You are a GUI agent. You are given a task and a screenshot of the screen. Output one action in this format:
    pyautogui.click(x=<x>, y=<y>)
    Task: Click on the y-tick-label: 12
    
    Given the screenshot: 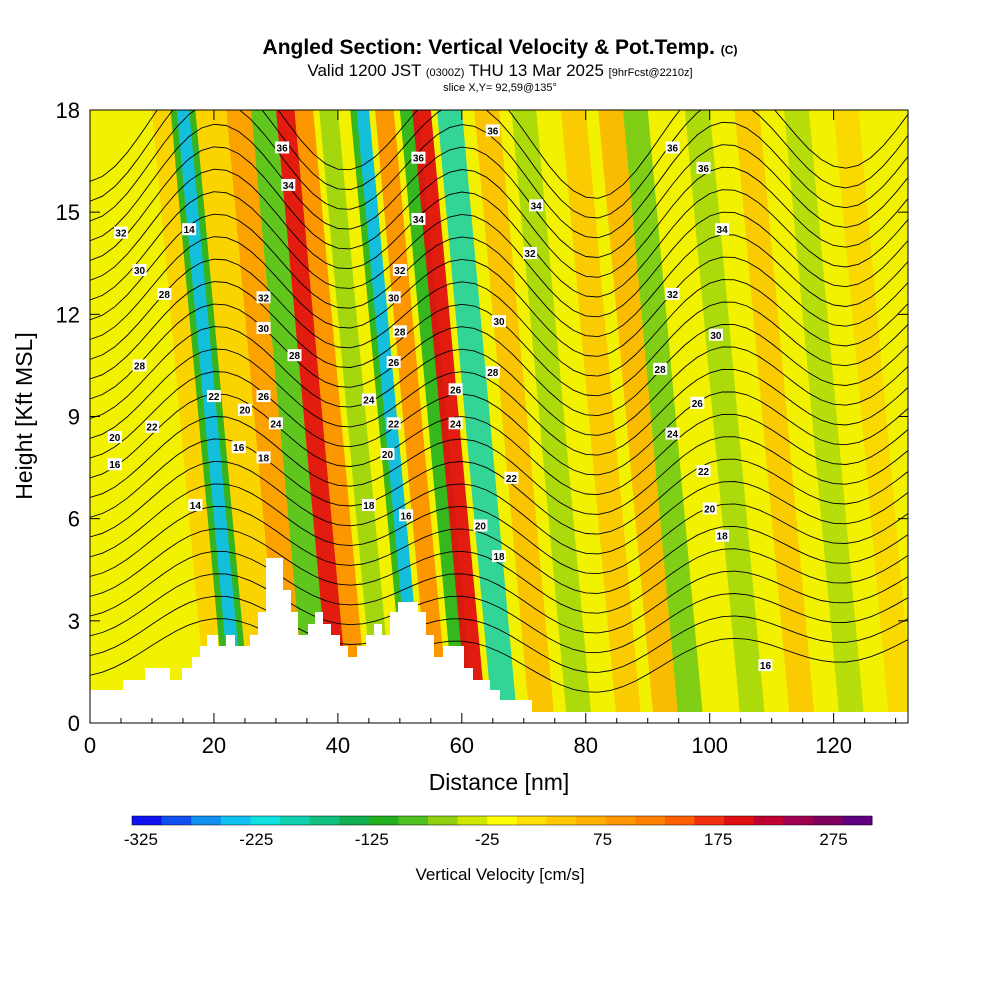 What is the action you would take?
    pyautogui.click(x=68, y=314)
    